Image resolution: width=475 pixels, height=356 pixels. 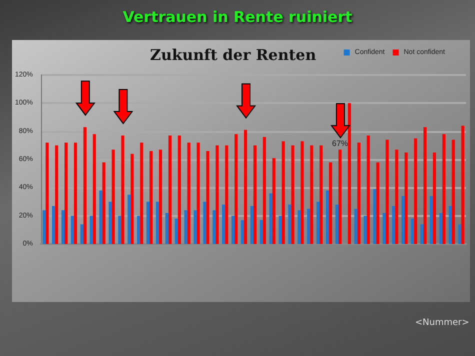 What do you see at coordinates (238, 17) in the screenshot?
I see `chart-title: Vertrauen in Rente ruiniert` at bounding box center [238, 17].